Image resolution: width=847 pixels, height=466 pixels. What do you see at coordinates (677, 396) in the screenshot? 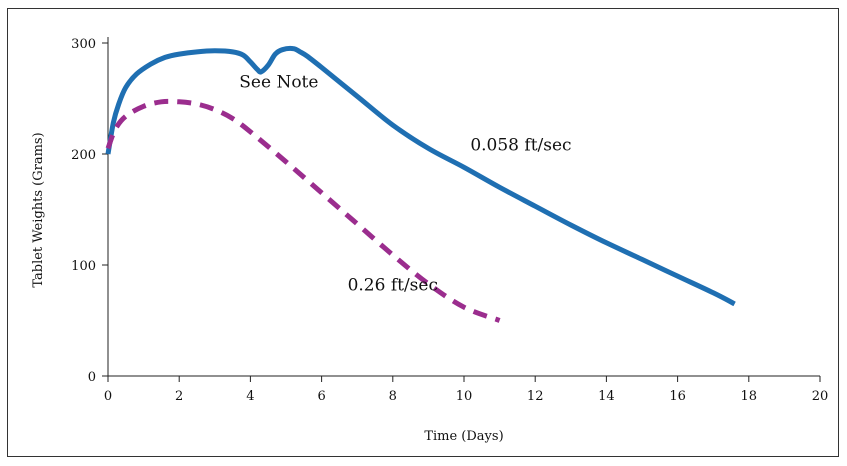
I see `x-tick-label: 16` at bounding box center [677, 396].